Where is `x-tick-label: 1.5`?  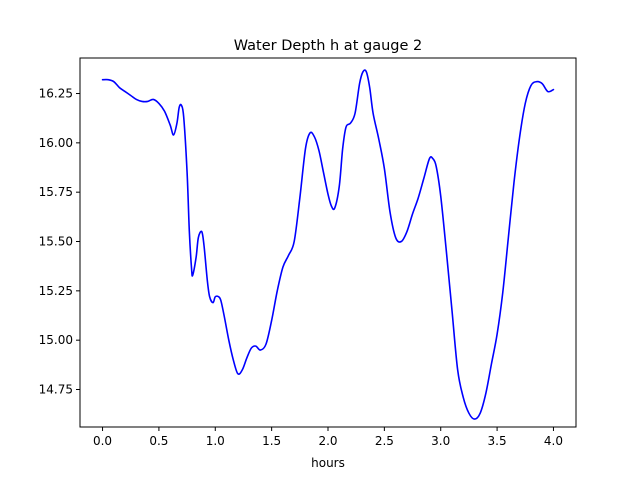 x-tick-label: 1.5 is located at coordinates (271, 441).